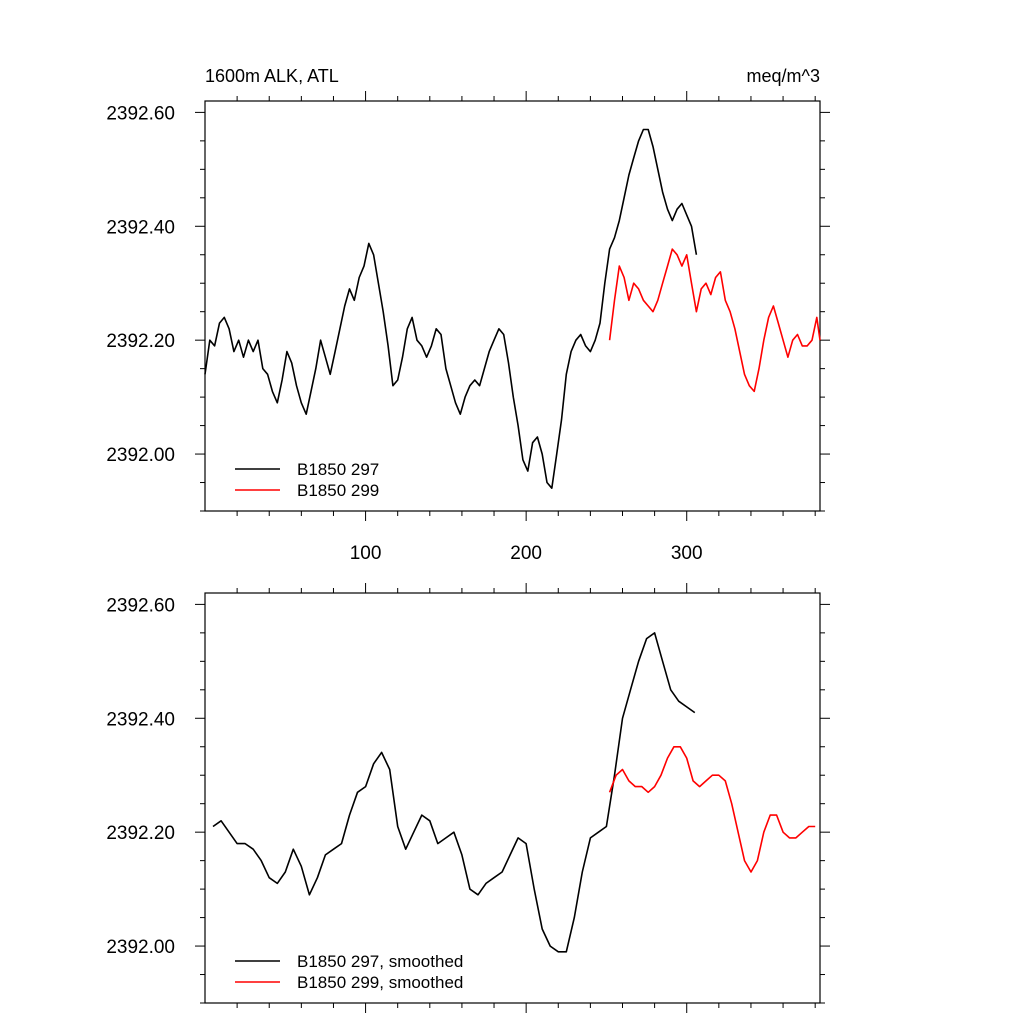  Describe the element at coordinates (140, 719) in the screenshot. I see `bottom-y-tick-label: 2392.40` at that location.